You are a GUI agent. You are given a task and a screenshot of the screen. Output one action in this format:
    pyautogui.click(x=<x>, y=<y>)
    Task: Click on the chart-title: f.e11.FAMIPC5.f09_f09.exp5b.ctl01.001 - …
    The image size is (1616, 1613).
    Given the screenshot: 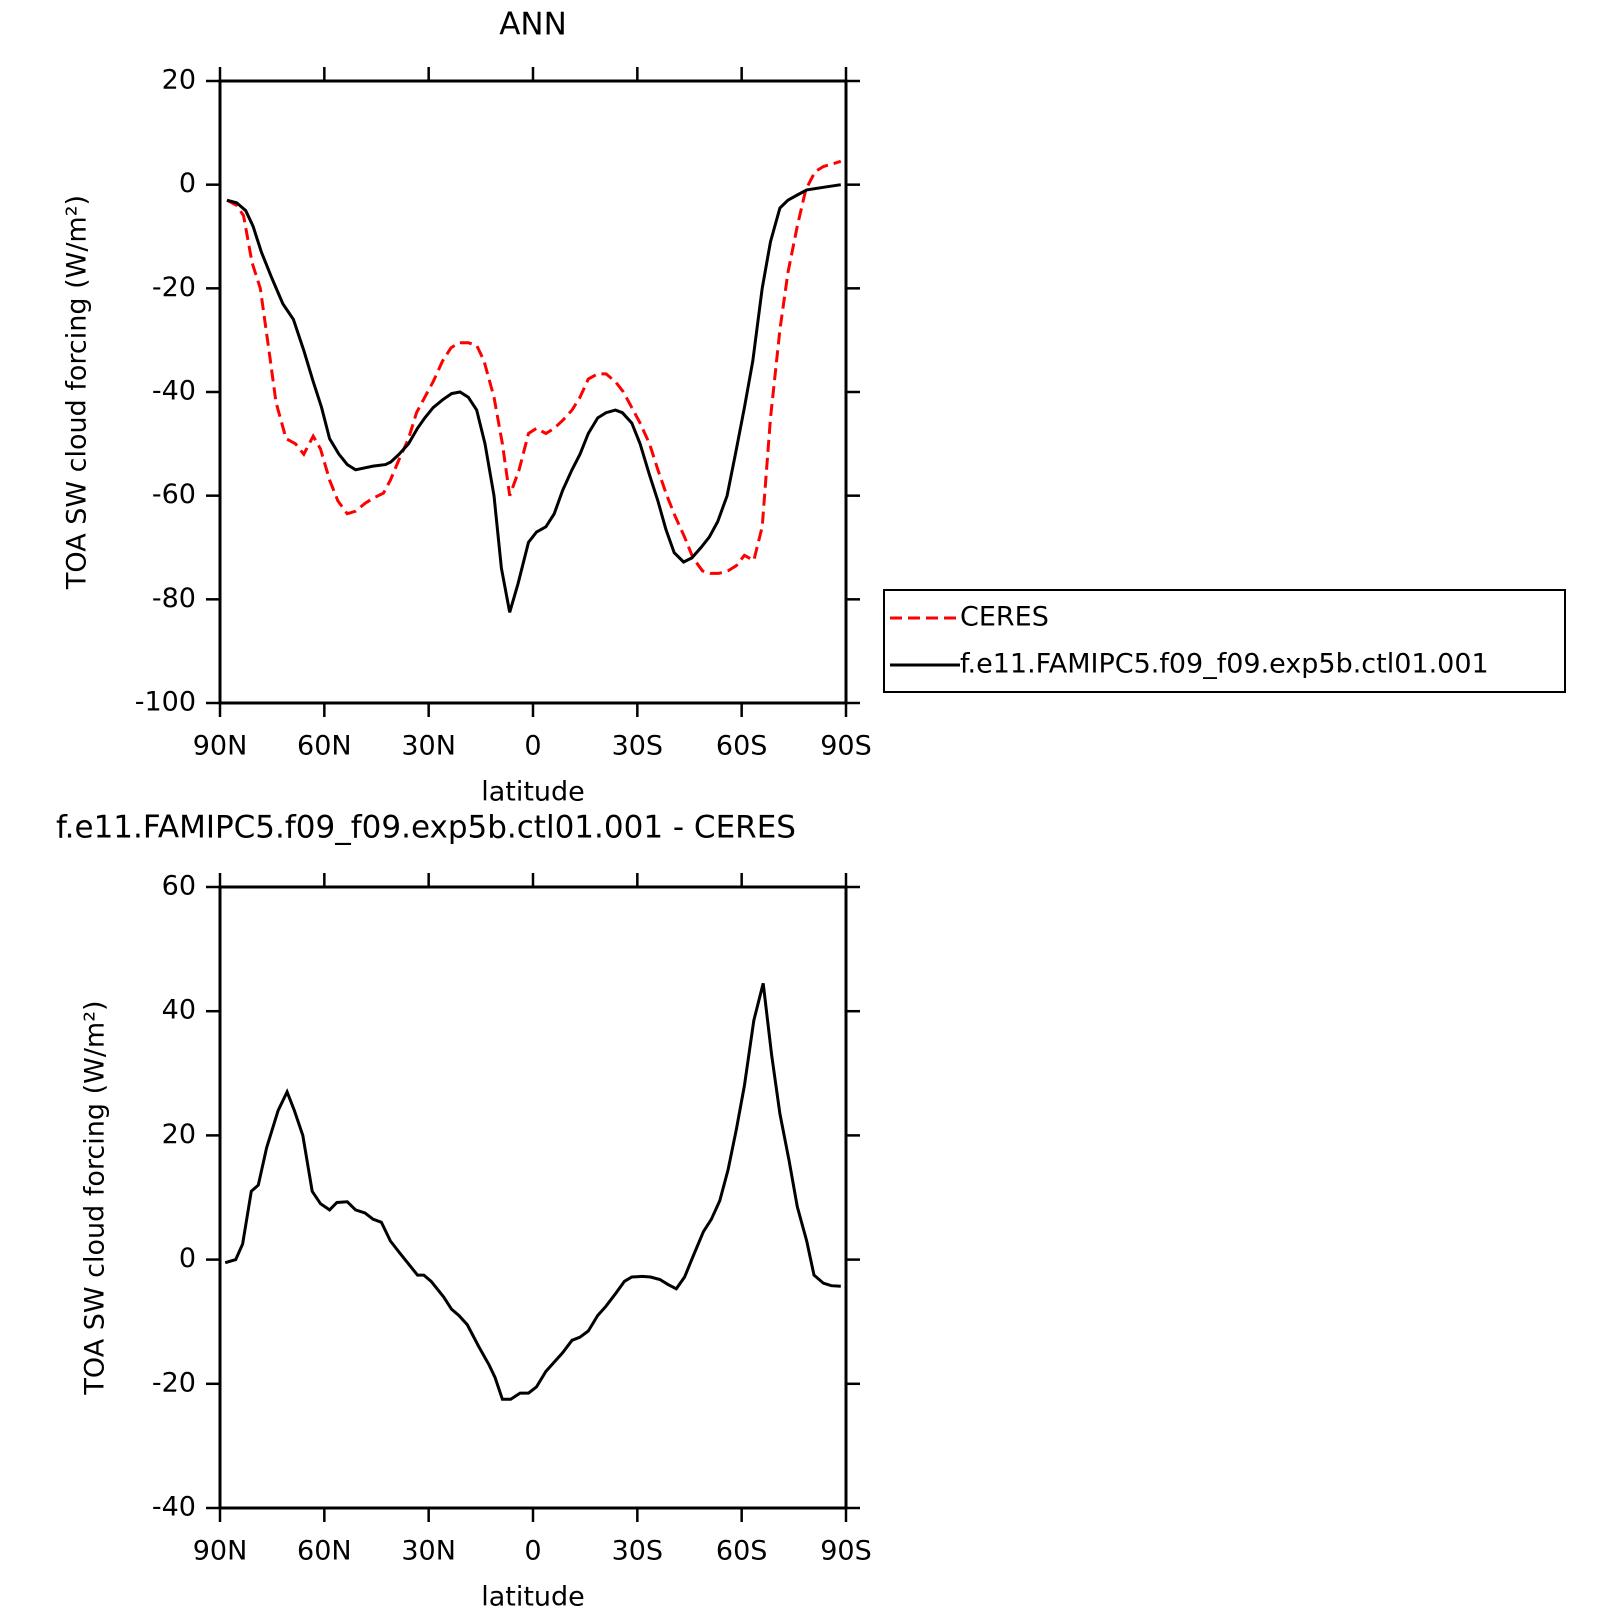 What is the action you would take?
    pyautogui.click(x=426, y=828)
    